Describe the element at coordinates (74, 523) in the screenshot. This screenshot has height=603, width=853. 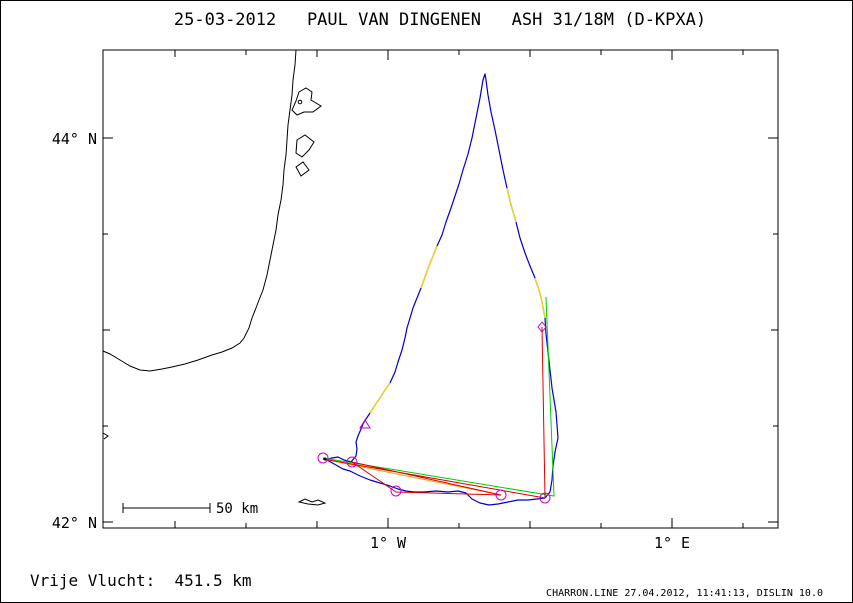
I see `lat-label-42n: 42° N` at that location.